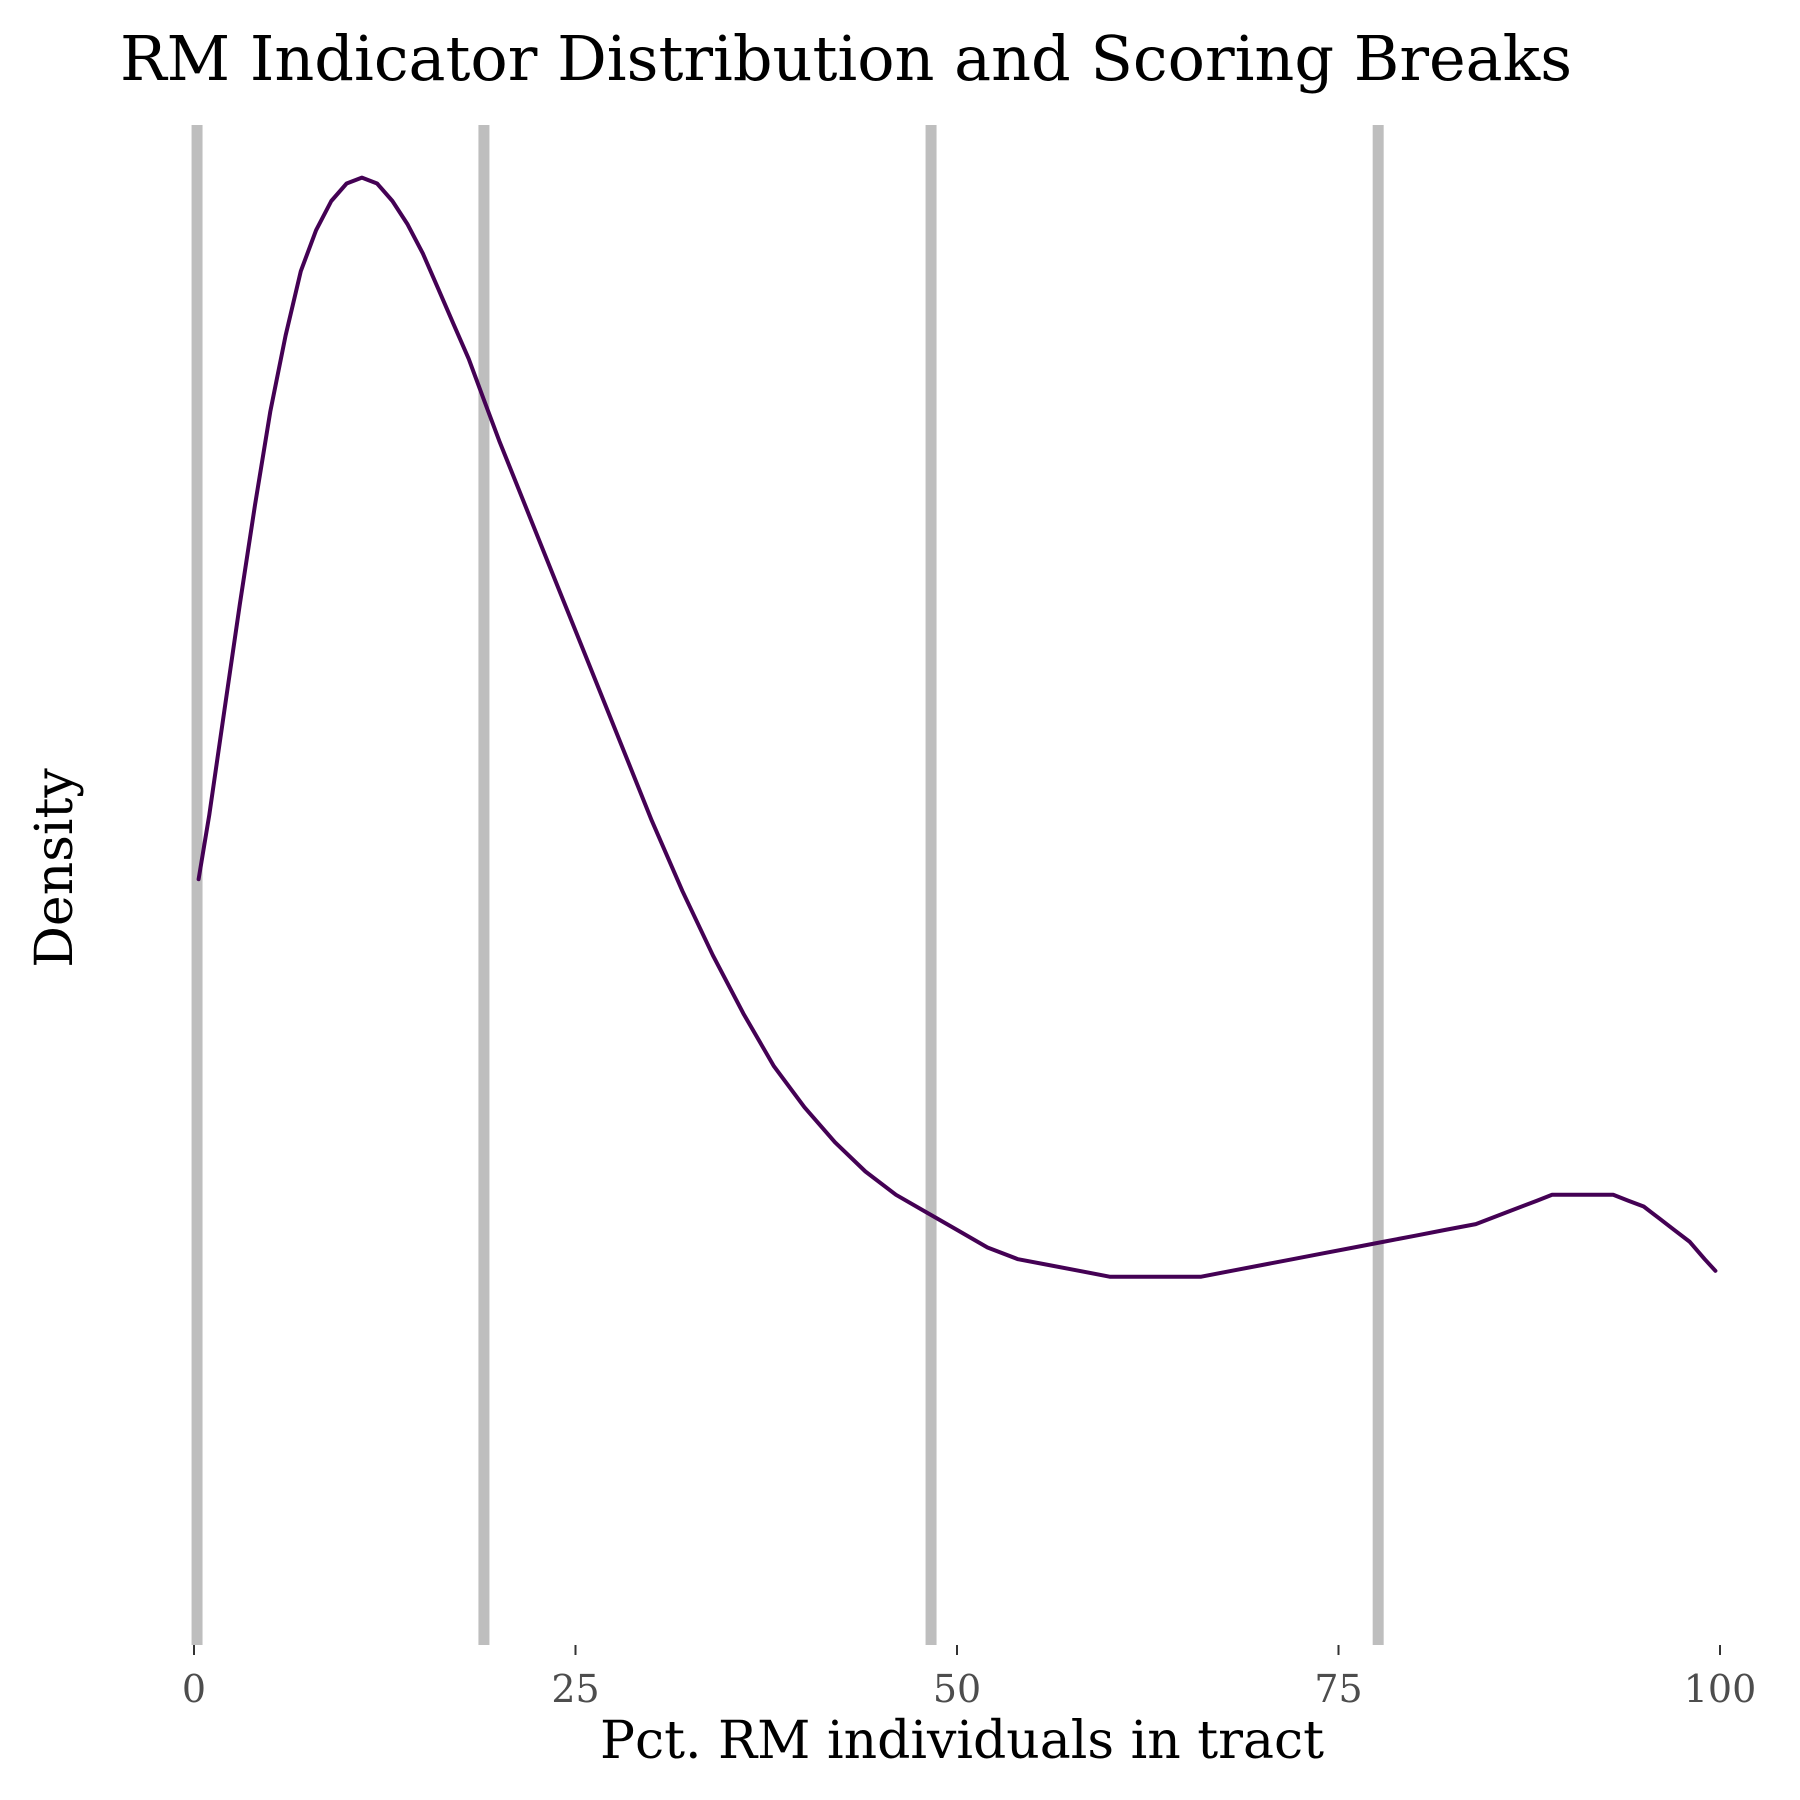 This screenshot has width=1800, height=1800. What do you see at coordinates (962, 1741) in the screenshot?
I see `x-axis-title: Pct. RM individuals in tract` at bounding box center [962, 1741].